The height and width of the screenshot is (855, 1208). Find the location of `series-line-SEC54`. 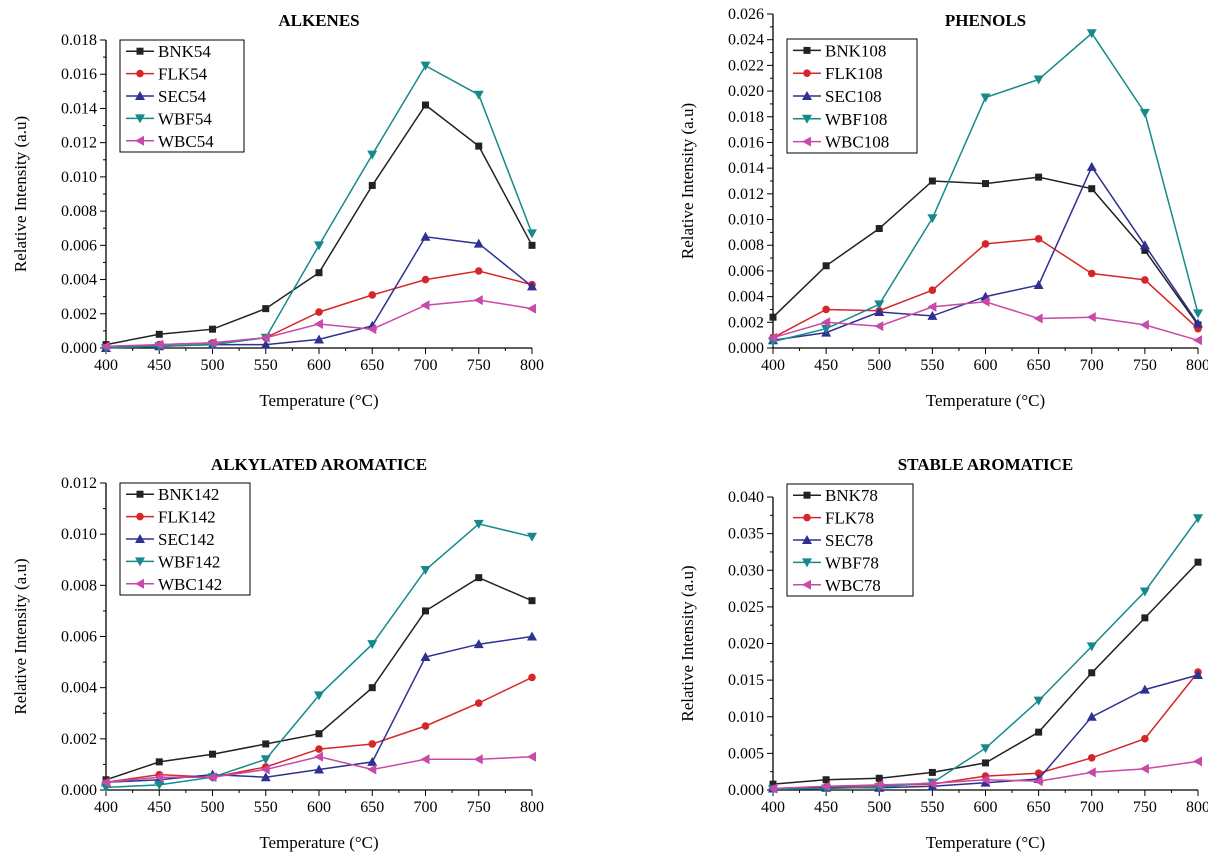

series-line-SEC54 is located at coordinates (319, 292).